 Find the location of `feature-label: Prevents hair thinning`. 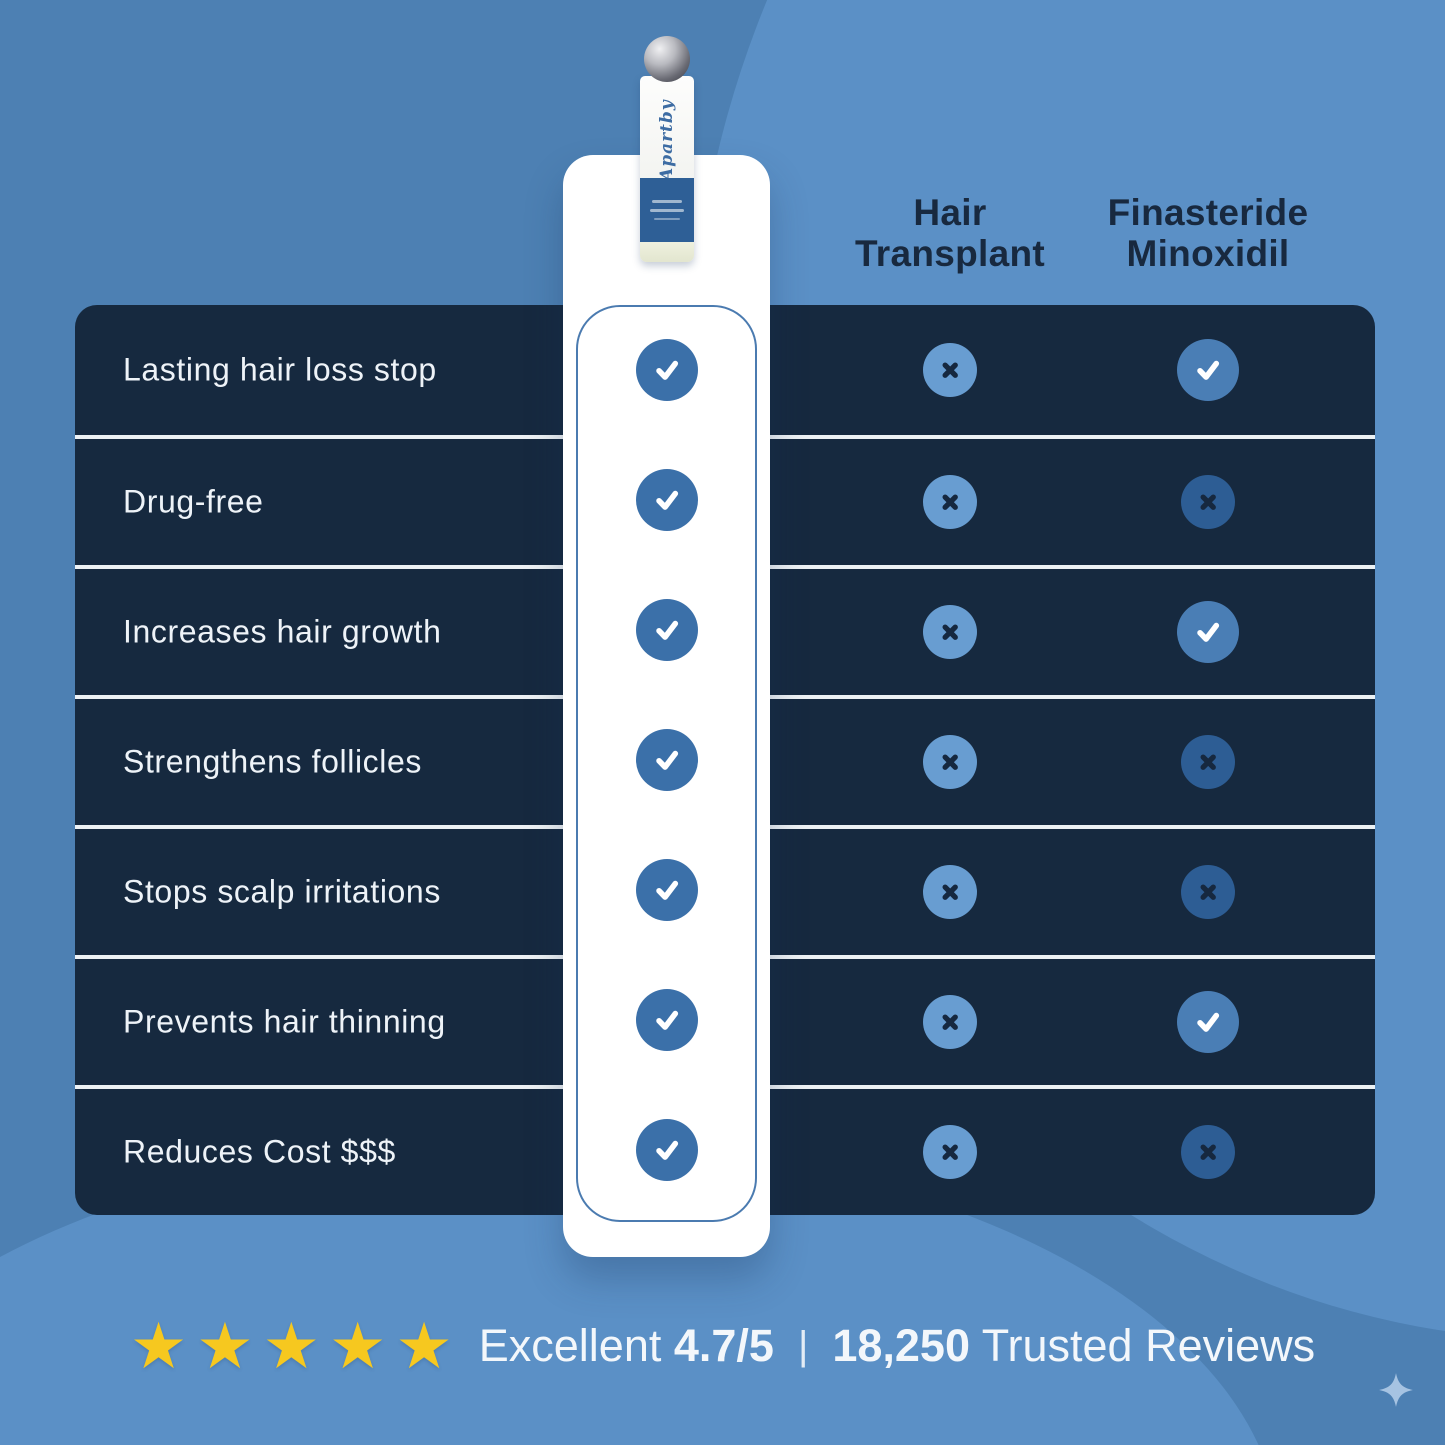

feature-label: Prevents hair thinning is located at coordinates (284, 1021).